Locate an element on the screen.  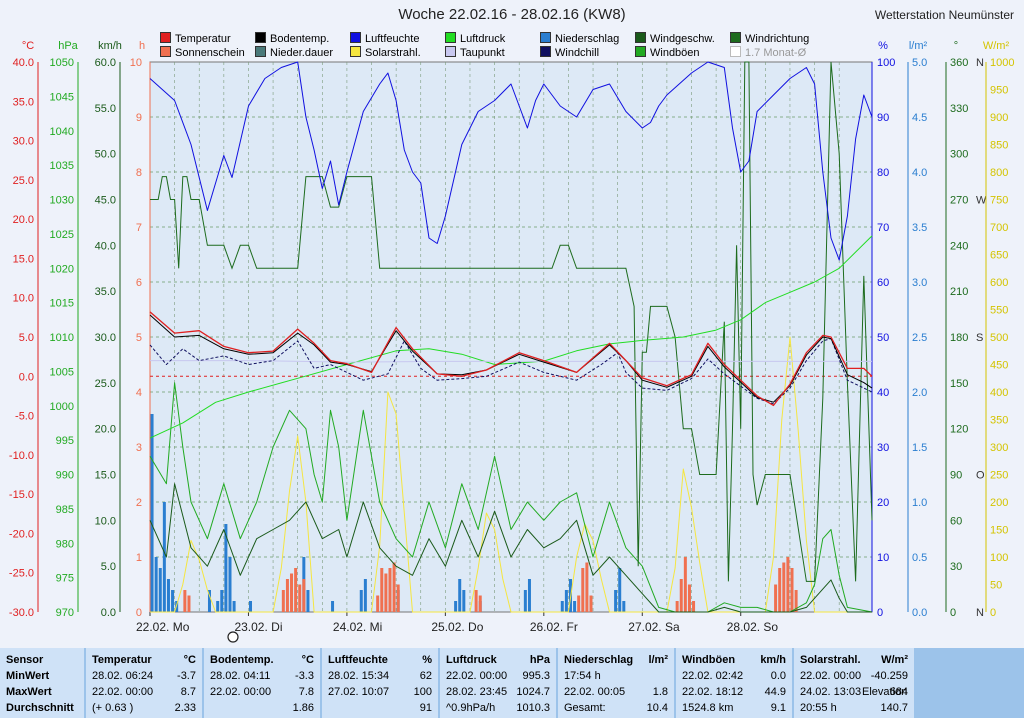
stats-timestamp: Gesamt: is located at coordinates (585, 708).